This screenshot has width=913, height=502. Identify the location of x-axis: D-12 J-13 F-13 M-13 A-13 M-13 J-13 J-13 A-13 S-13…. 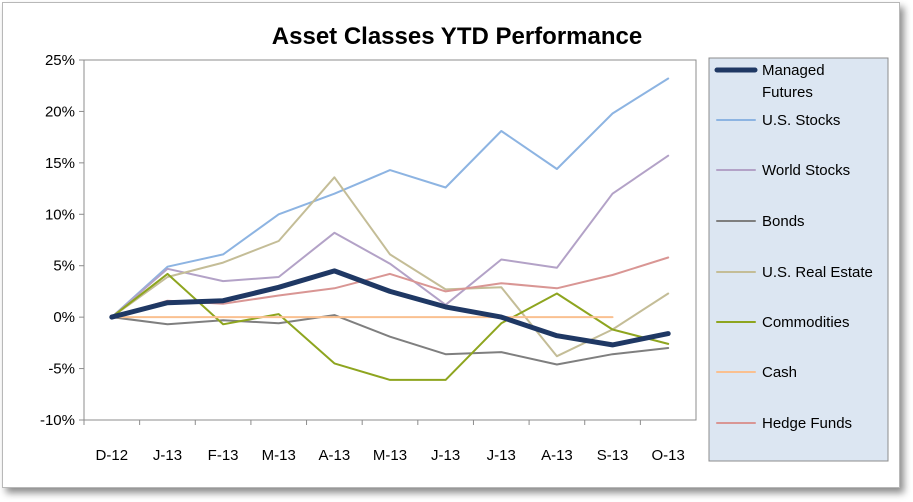
(384, 442).